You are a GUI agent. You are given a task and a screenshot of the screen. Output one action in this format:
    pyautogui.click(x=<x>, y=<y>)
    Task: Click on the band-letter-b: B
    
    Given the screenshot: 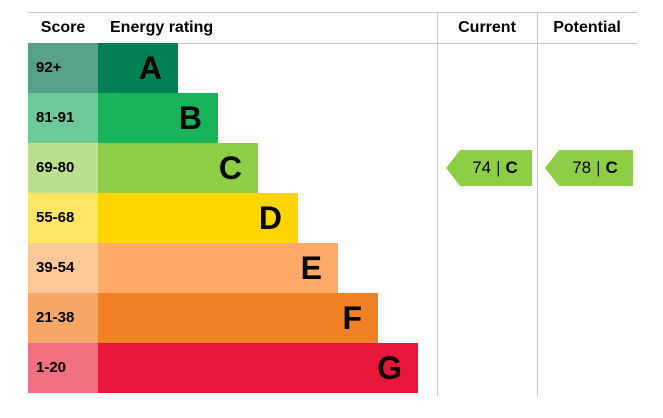 What is the action you would take?
    pyautogui.click(x=190, y=118)
    